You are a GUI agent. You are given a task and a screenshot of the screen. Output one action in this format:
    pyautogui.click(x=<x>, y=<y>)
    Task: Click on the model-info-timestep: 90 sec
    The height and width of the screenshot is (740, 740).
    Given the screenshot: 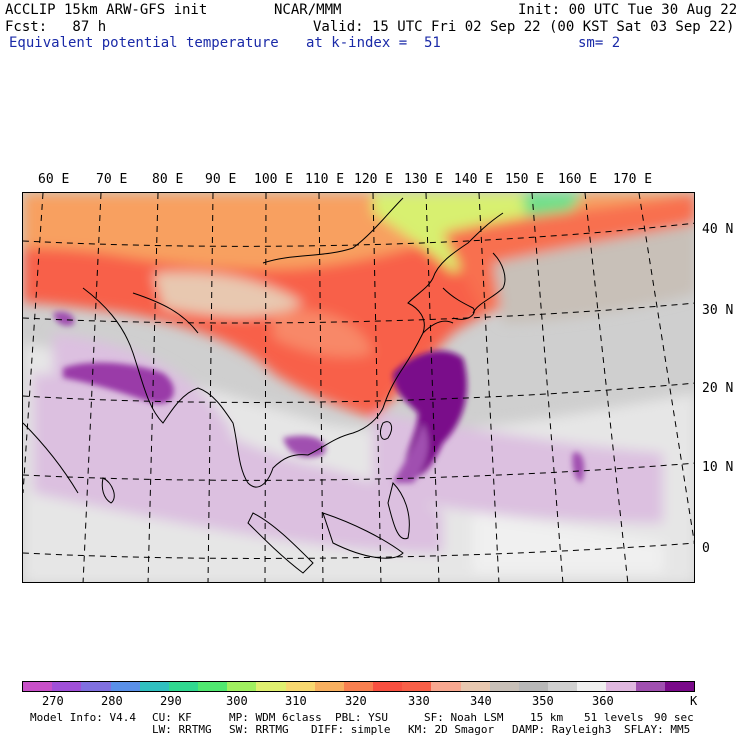 What is the action you would take?
    pyautogui.click(x=674, y=717)
    